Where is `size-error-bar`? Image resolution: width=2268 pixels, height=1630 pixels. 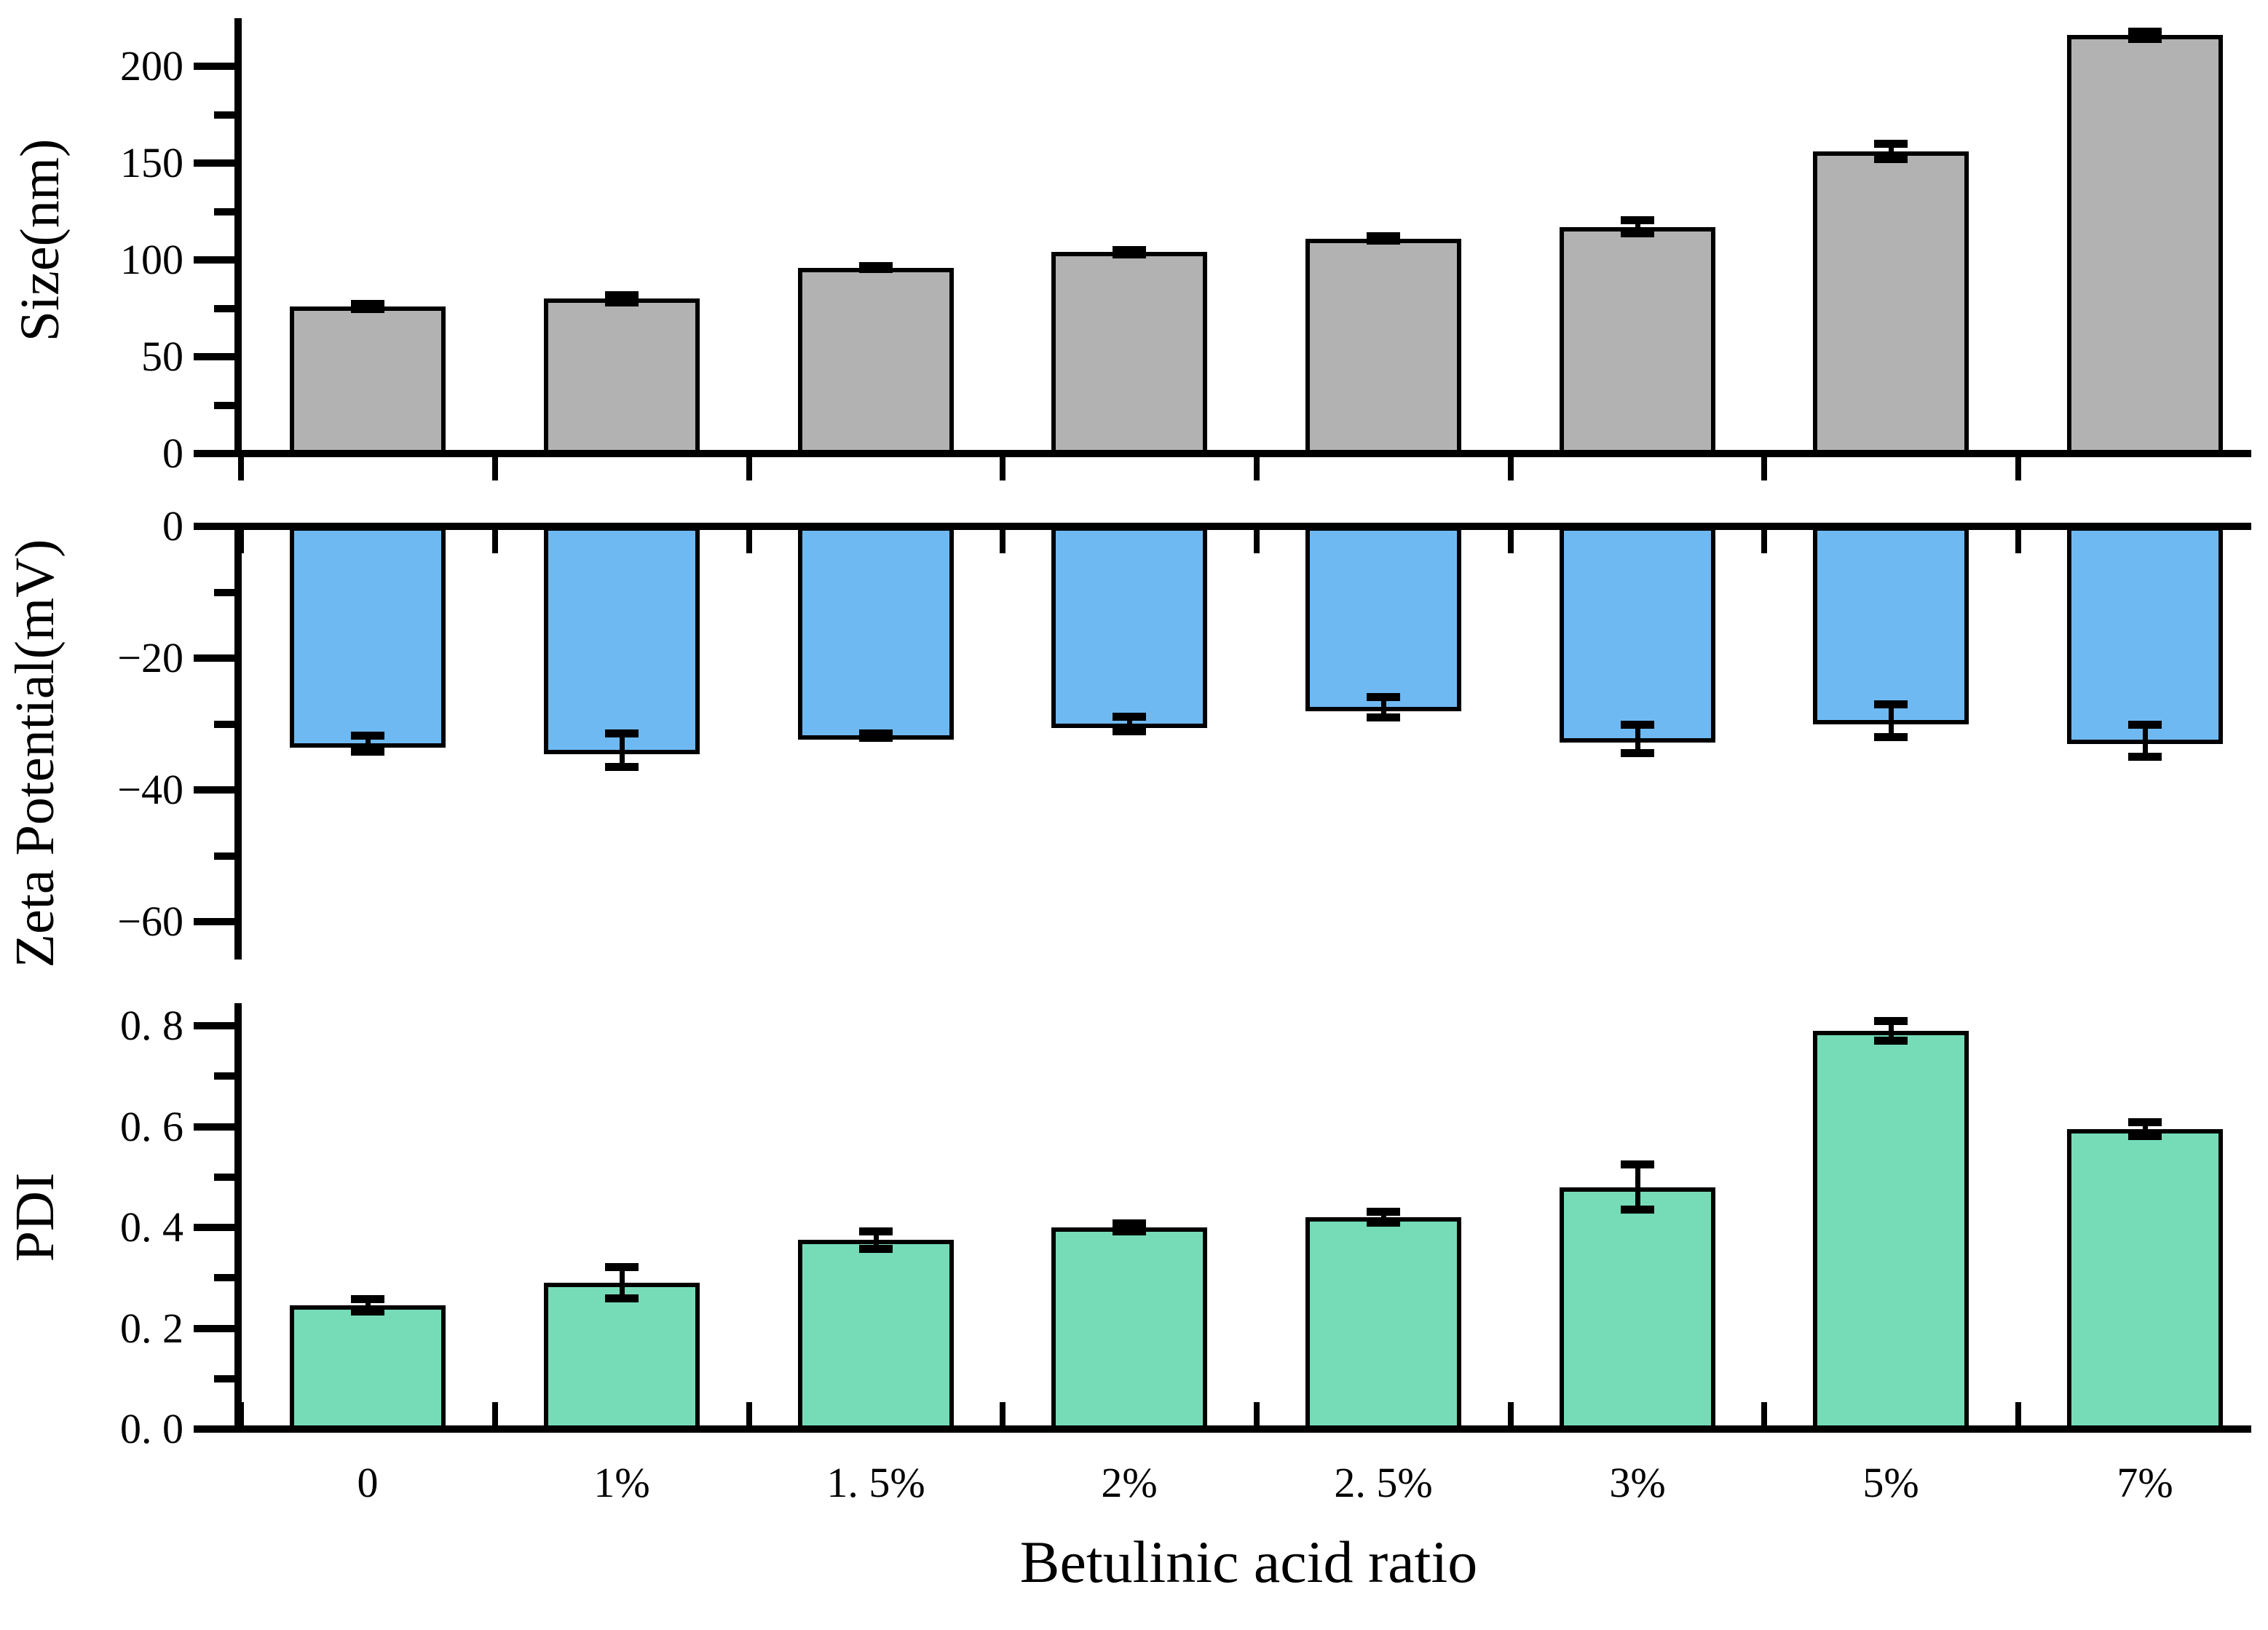
size-error-bar is located at coordinates (1638, 227).